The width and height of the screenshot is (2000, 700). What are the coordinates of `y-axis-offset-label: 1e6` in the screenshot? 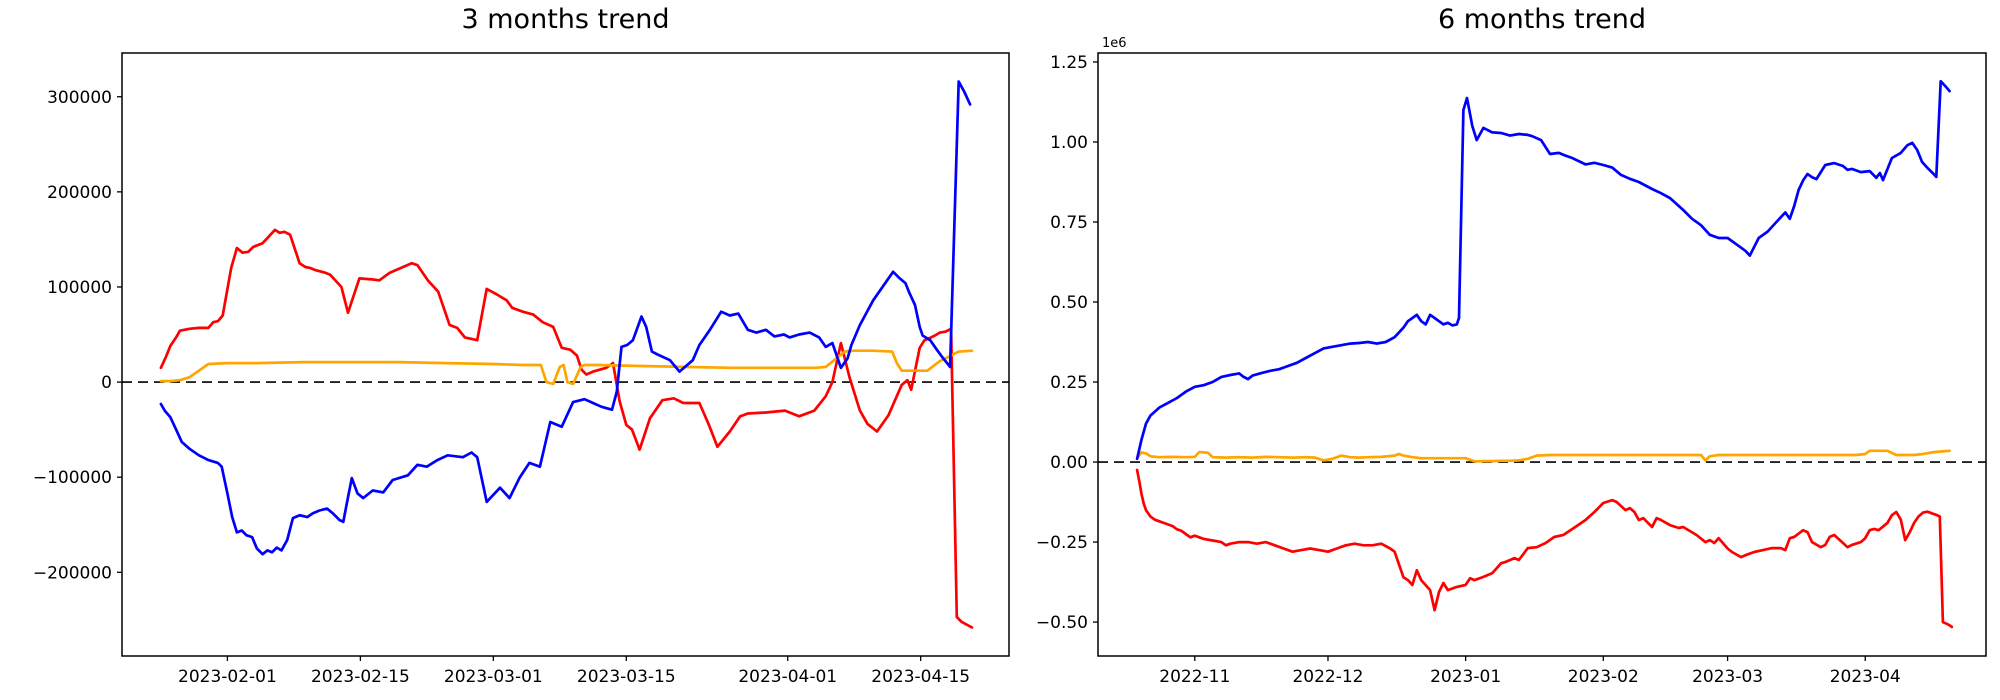 It's located at (1114, 43).